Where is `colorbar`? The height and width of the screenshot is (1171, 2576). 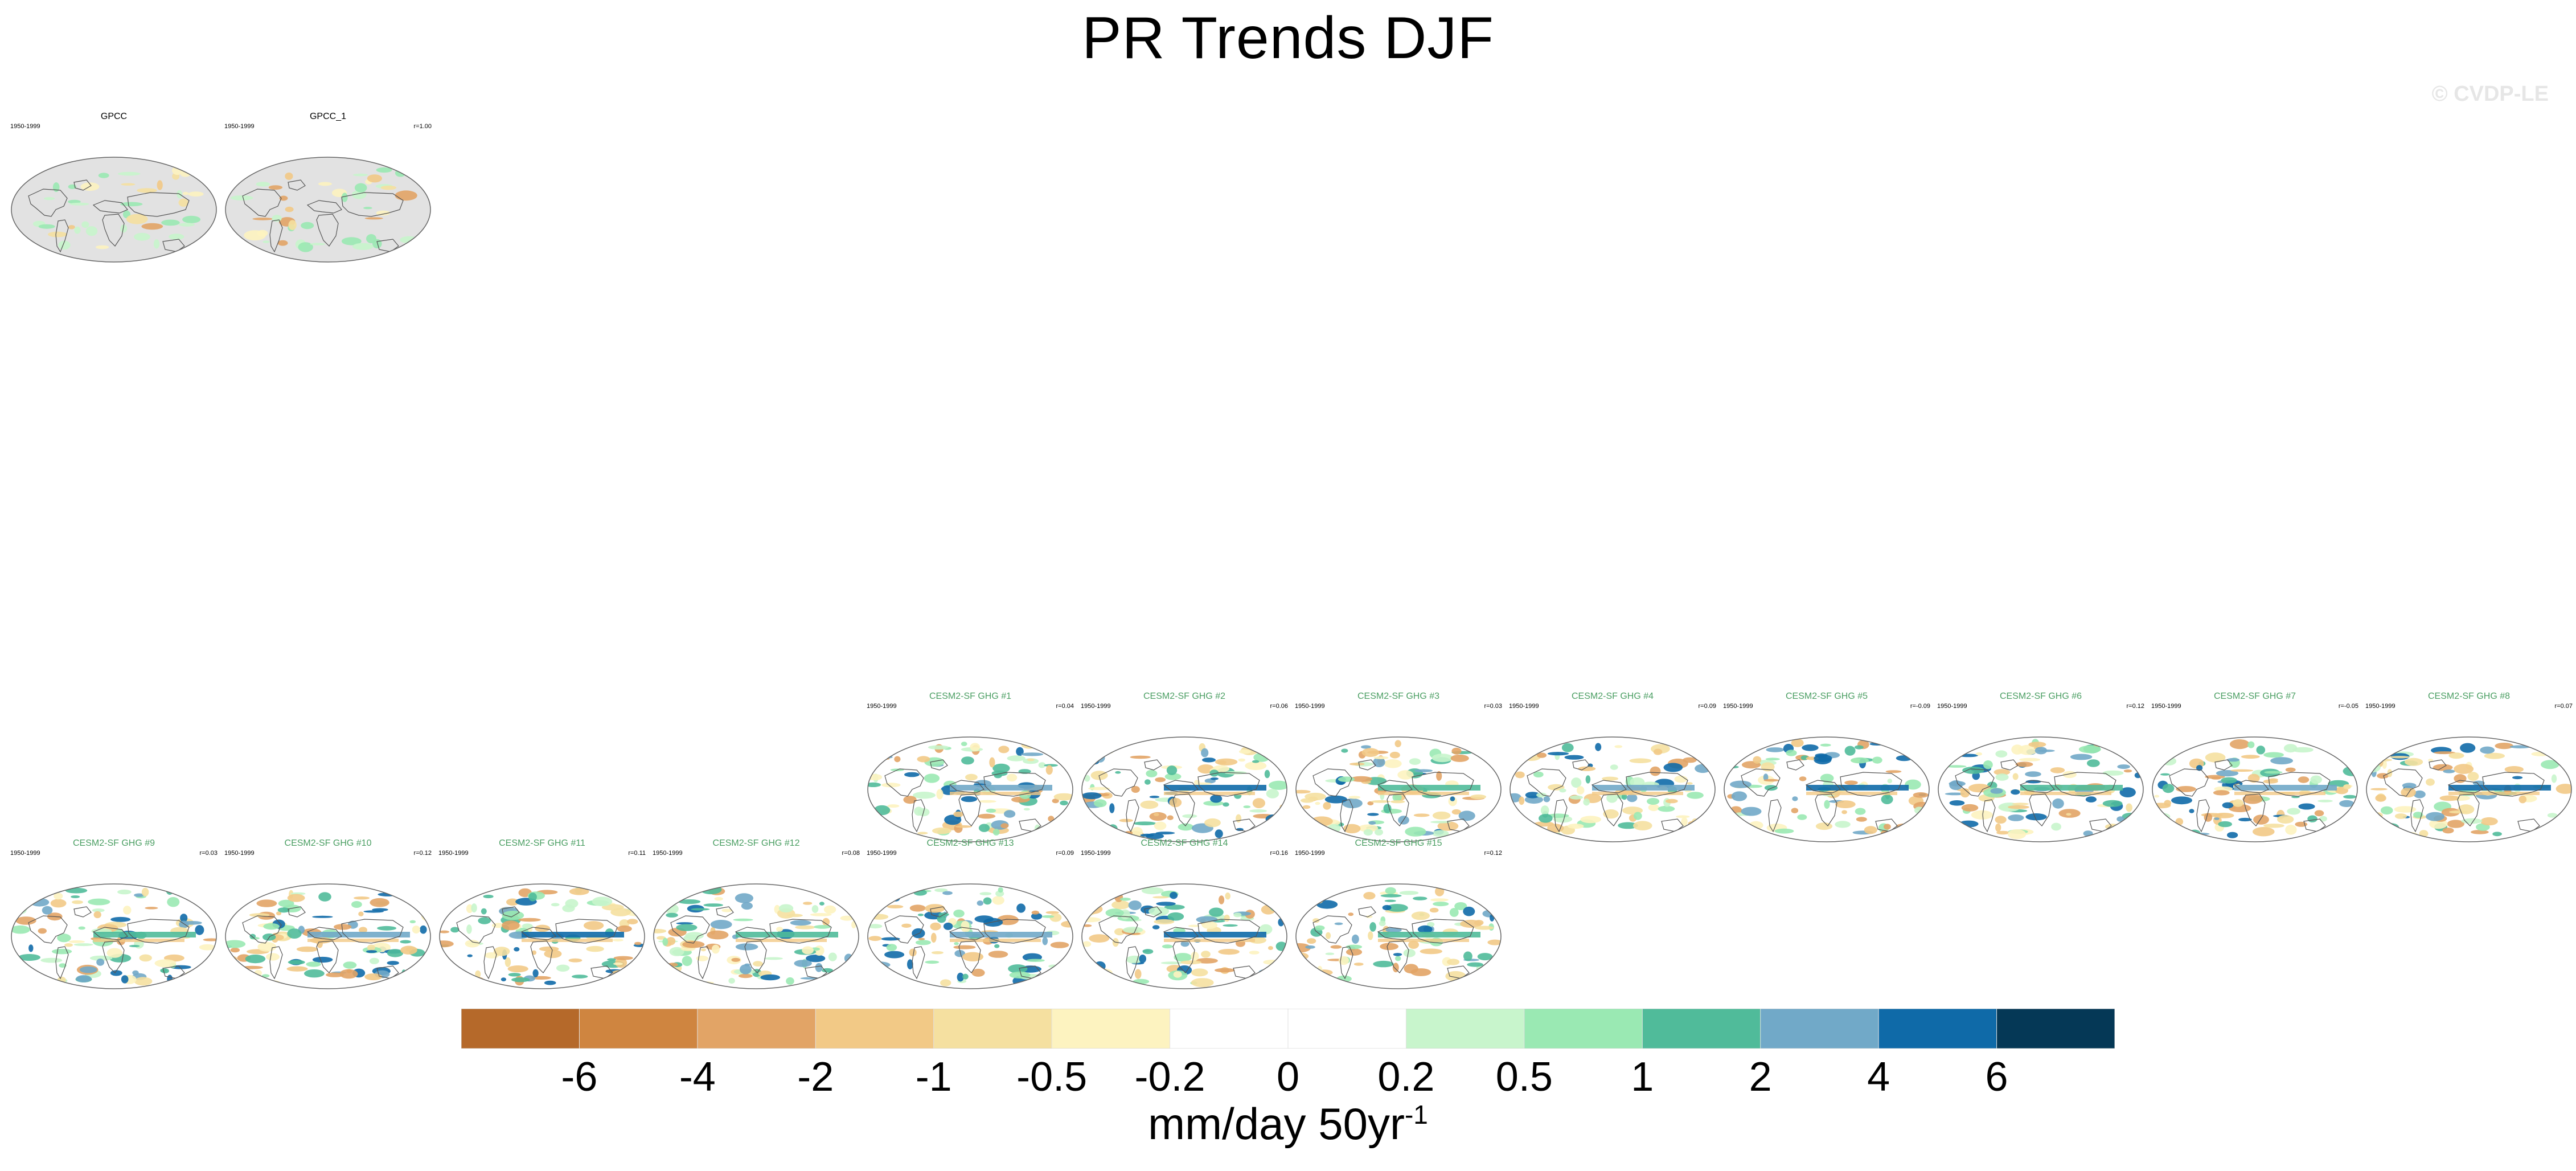
colorbar is located at coordinates (1288, 1029).